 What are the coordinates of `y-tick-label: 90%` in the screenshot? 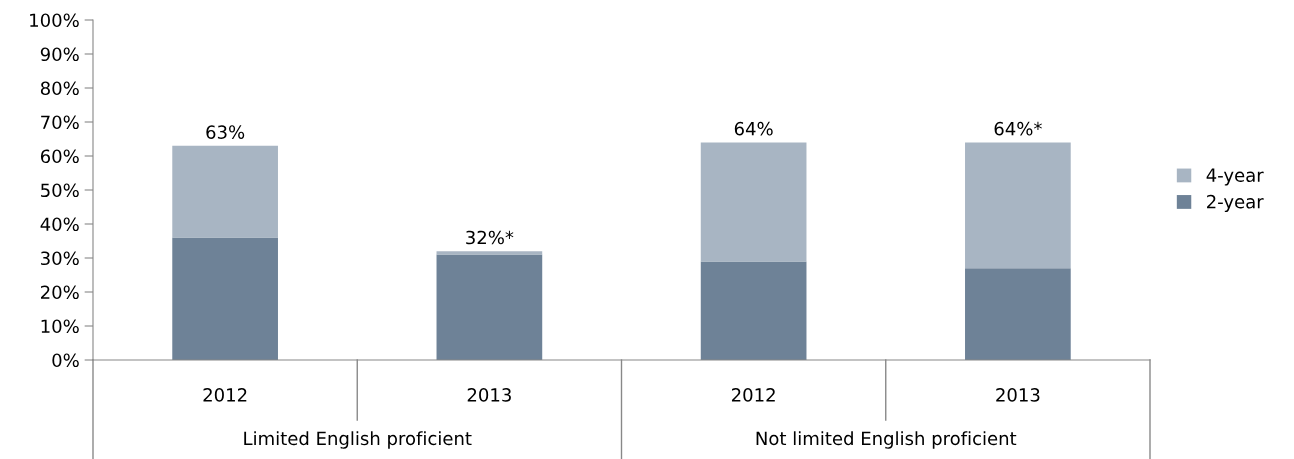 It's located at (59, 54).